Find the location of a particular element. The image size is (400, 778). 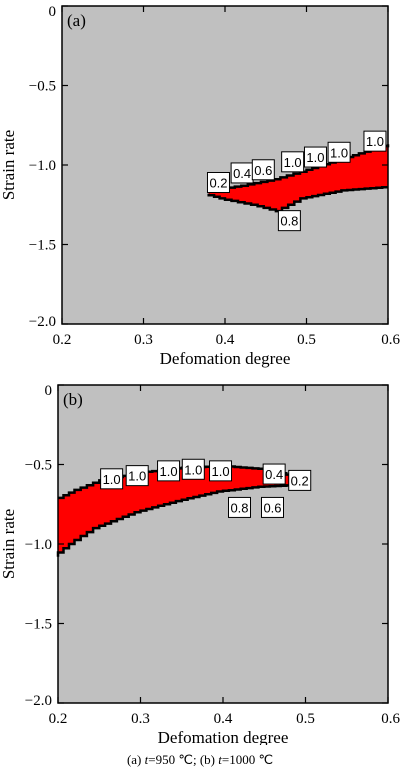

caption-a-var: t is located at coordinates (146, 759).